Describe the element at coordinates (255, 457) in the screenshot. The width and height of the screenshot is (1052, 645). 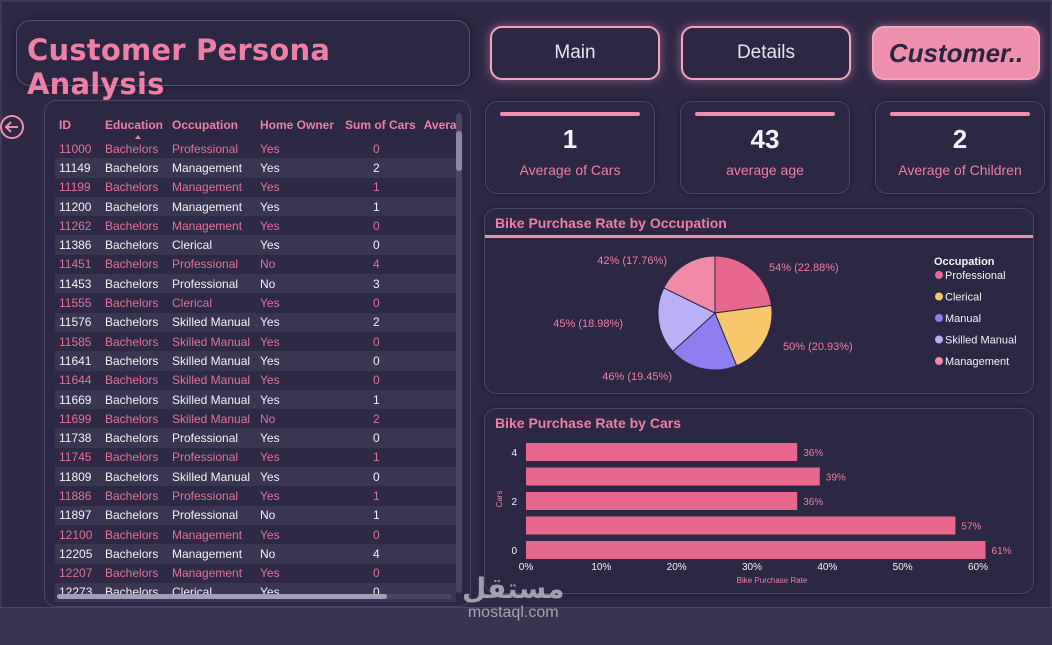
I see `table-row: 11745 Bachelors Professional Yes 1` at that location.